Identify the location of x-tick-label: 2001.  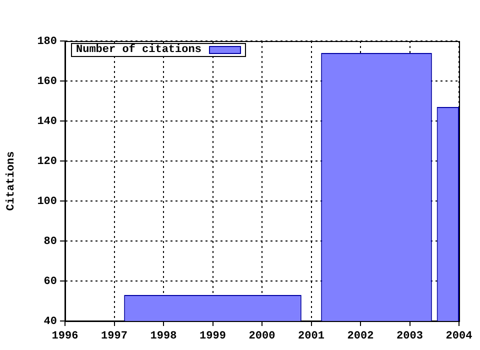
(311, 336).